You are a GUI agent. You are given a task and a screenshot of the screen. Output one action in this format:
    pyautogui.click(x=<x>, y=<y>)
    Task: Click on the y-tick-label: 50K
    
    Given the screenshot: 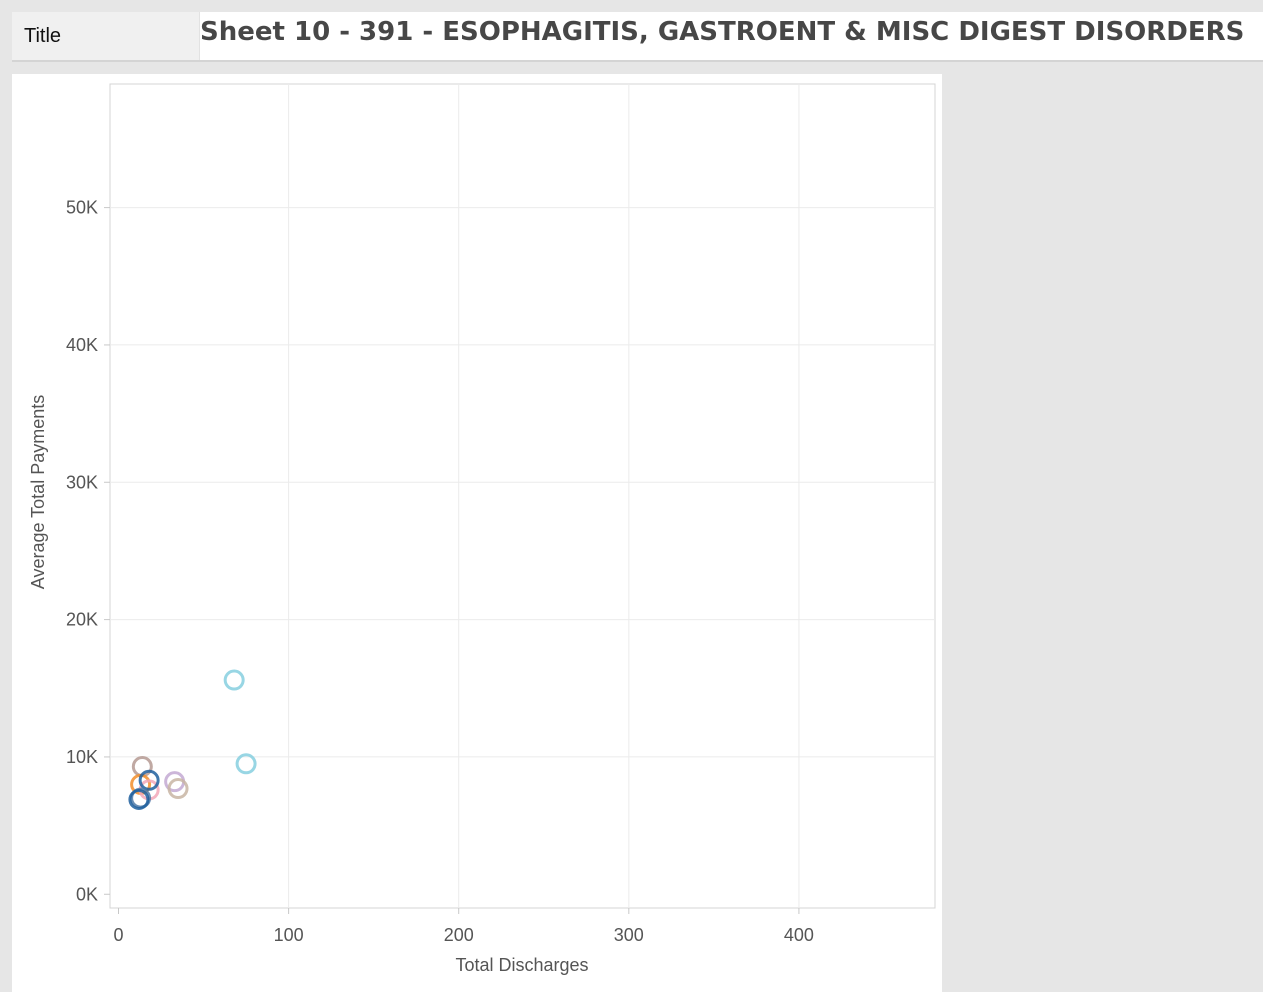 What is the action you would take?
    pyautogui.click(x=82, y=208)
    